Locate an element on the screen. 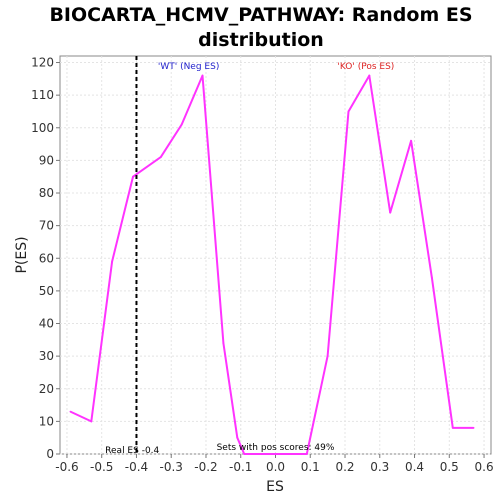 The height and width of the screenshot is (500, 500). y-tick-label: 40 is located at coordinates (46, 324).